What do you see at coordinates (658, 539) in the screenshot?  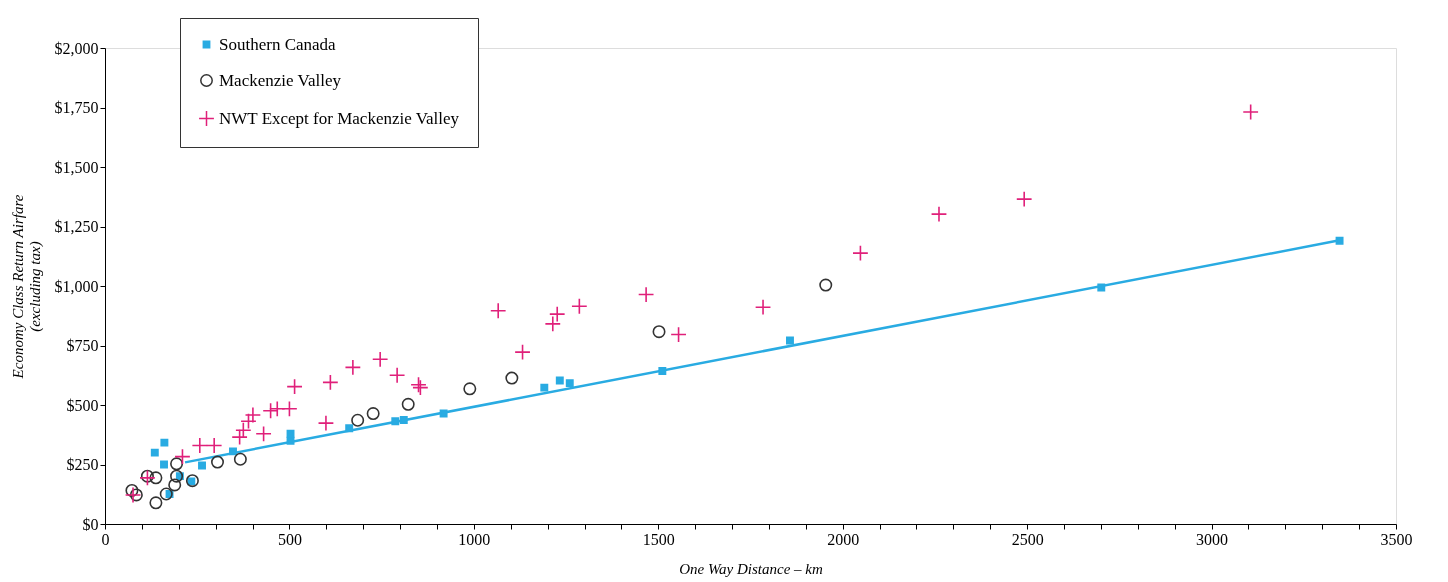 I see `x-tick-label: 1500` at bounding box center [658, 539].